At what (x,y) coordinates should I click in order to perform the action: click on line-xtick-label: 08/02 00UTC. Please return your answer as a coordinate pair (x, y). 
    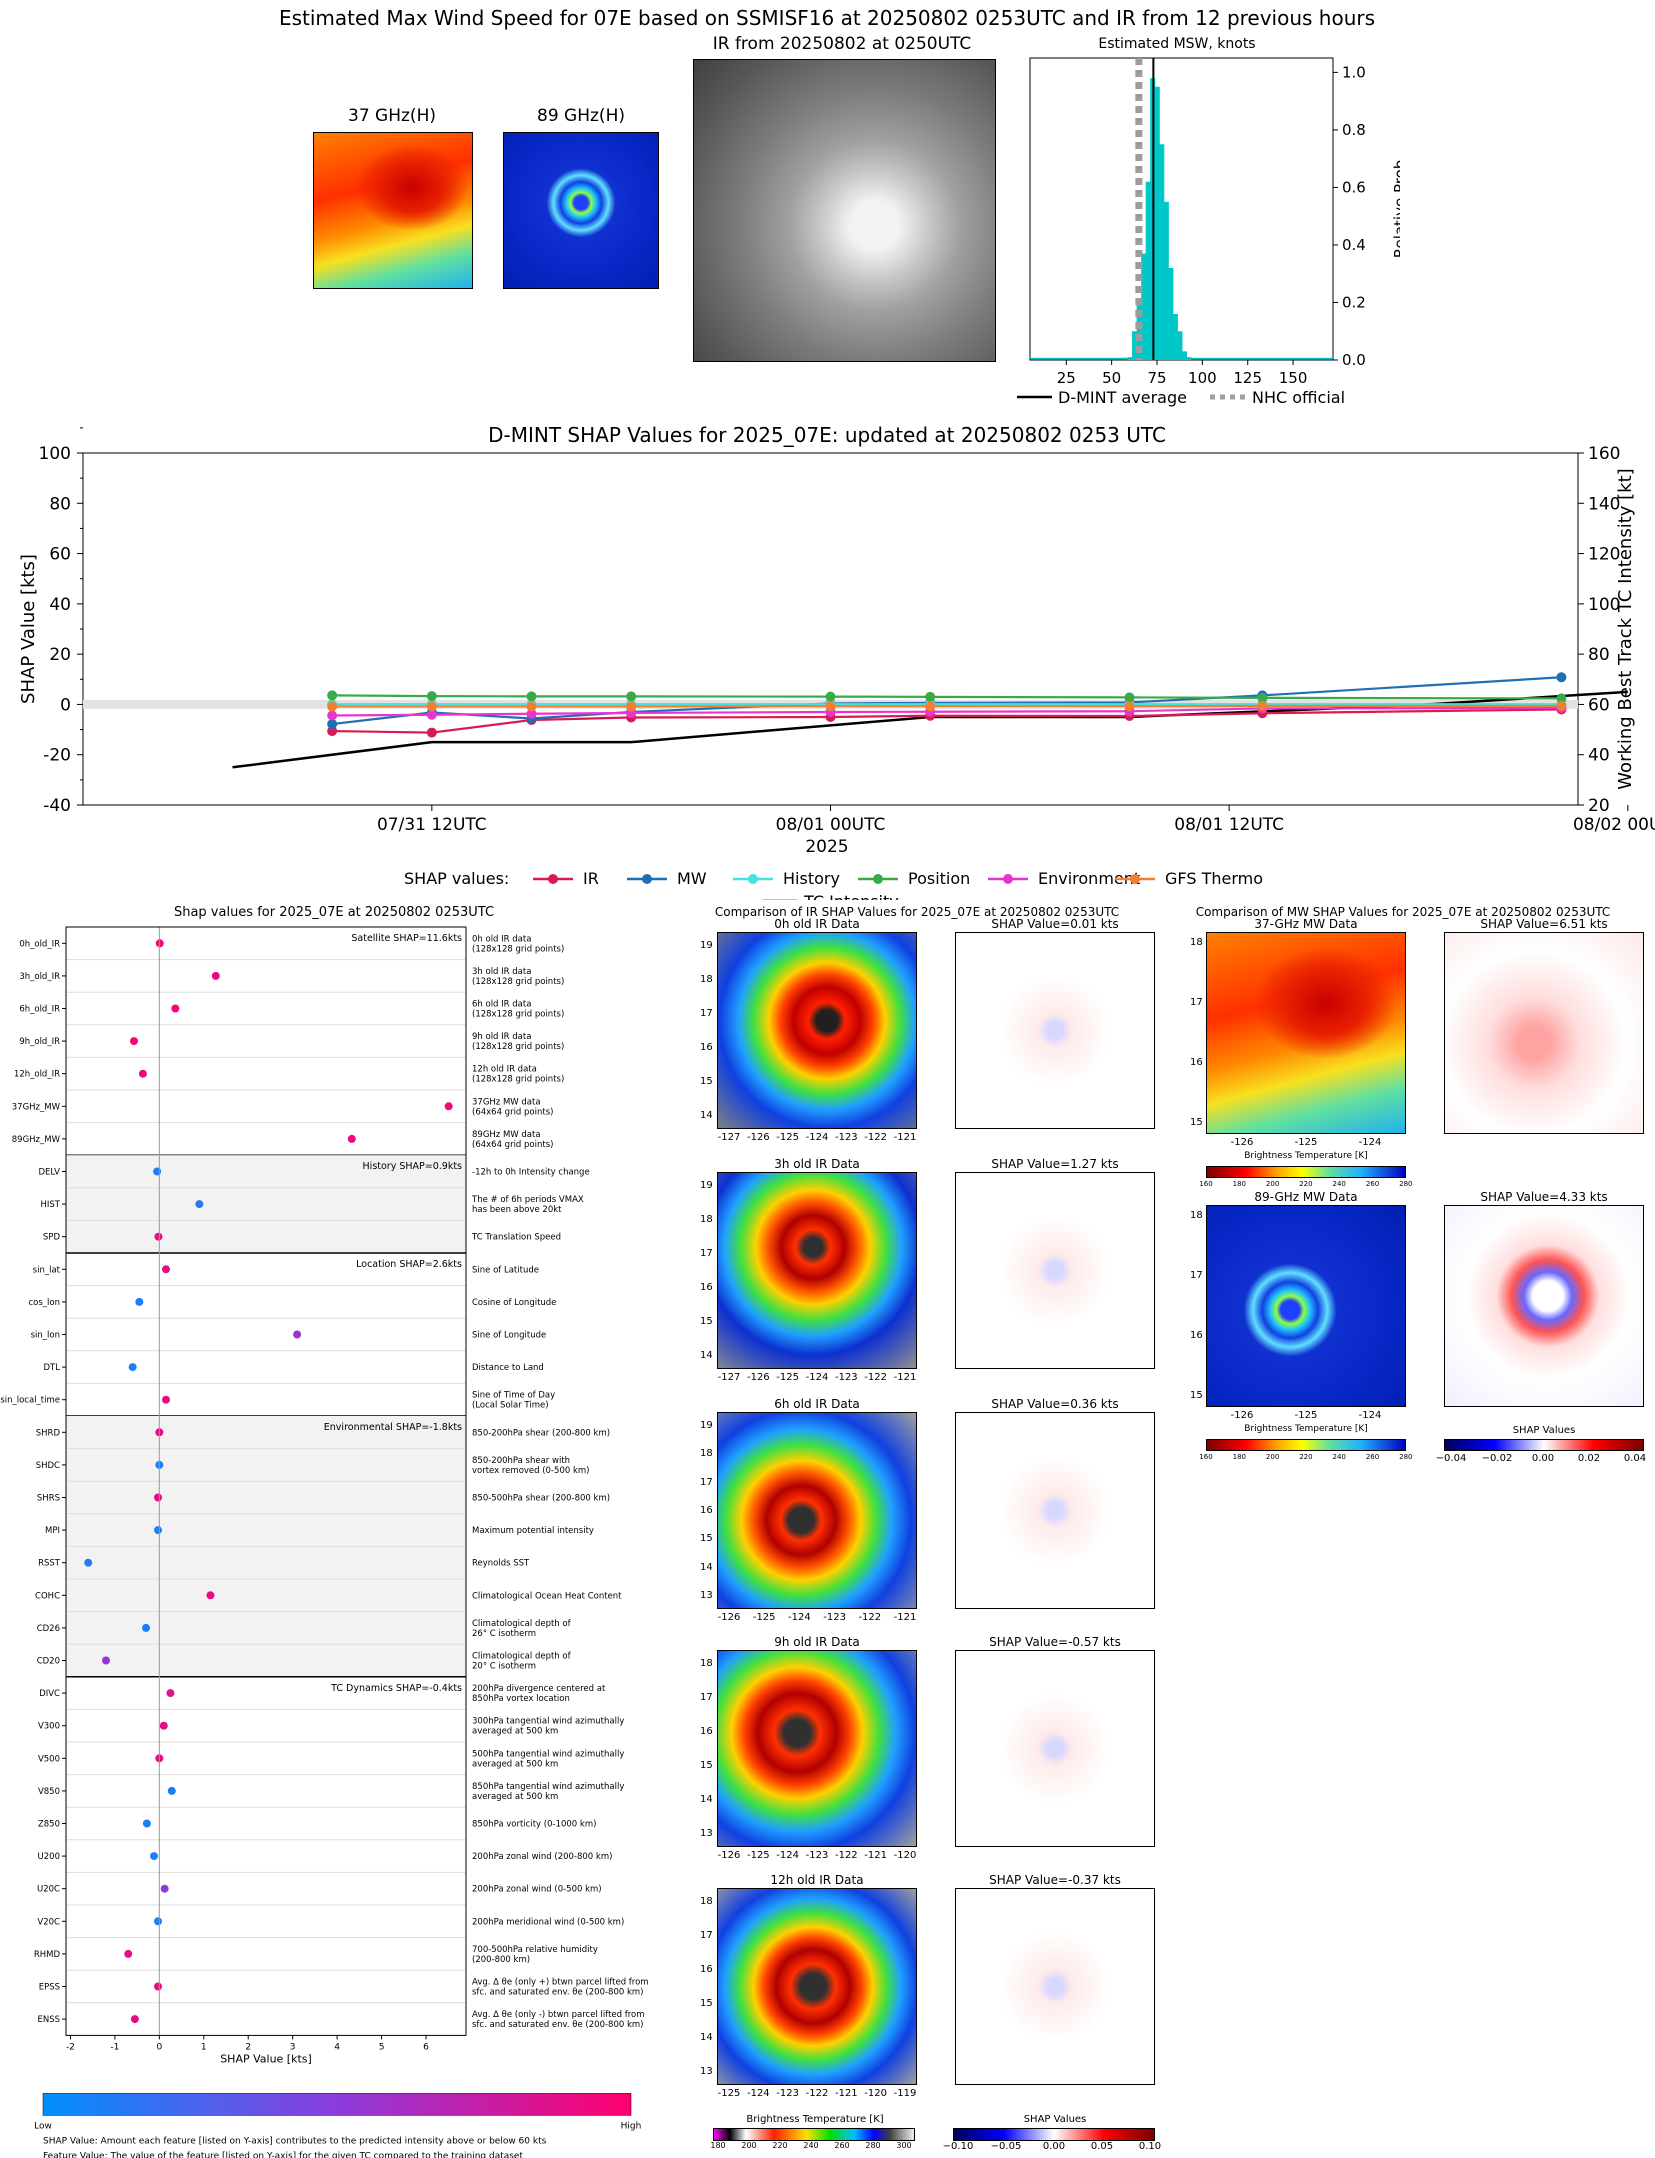
    Looking at the image, I should click on (1614, 825).